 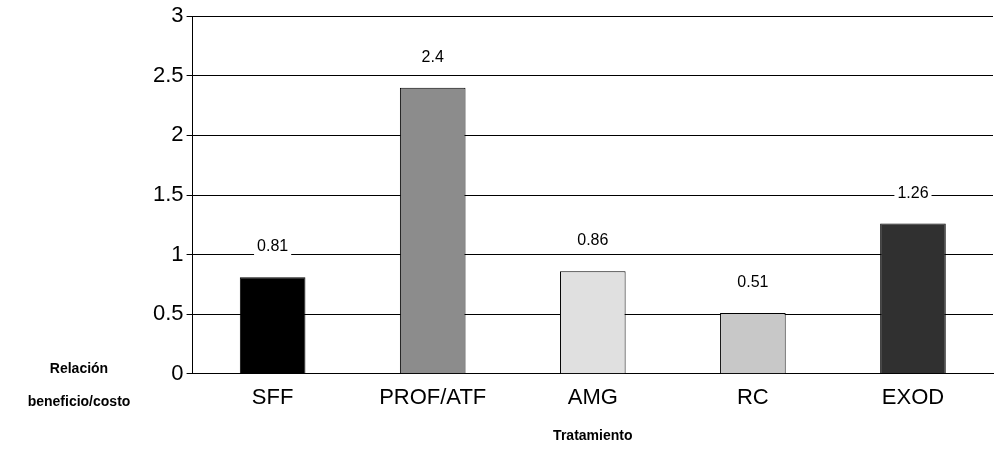 I want to click on x-tick-label: SFF, so click(x=272, y=397).